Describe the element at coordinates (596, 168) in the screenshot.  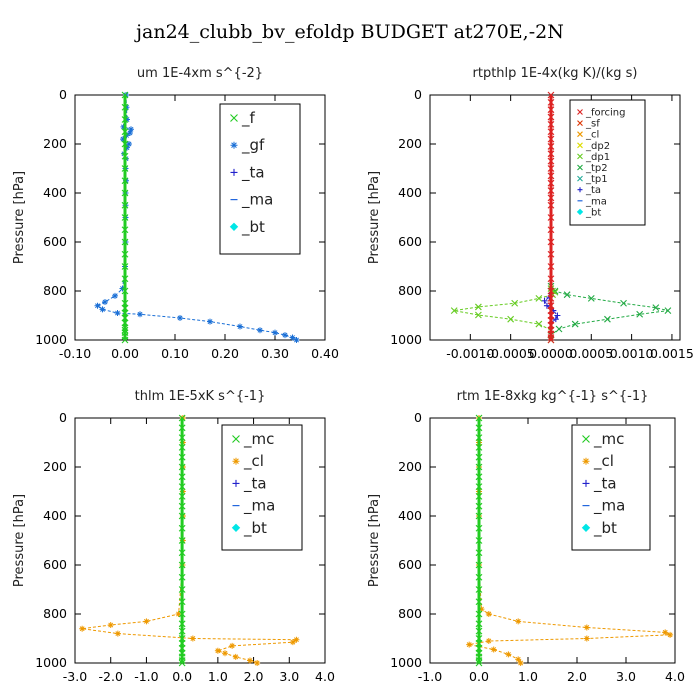
I see `legend-label: _tp2` at that location.